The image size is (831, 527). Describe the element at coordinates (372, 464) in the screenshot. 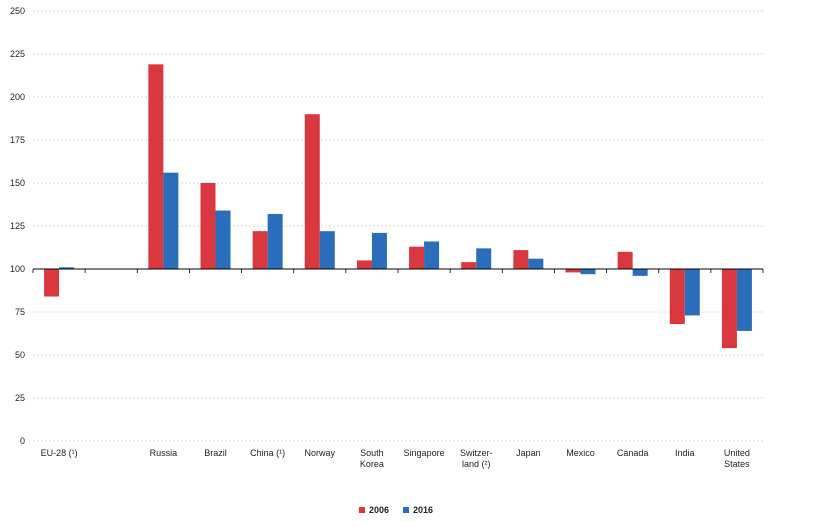

I see `category-label: Korea` at that location.